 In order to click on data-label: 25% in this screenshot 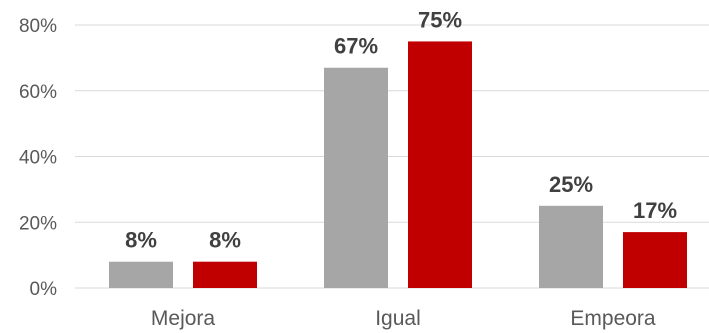, I will do `click(571, 184)`.